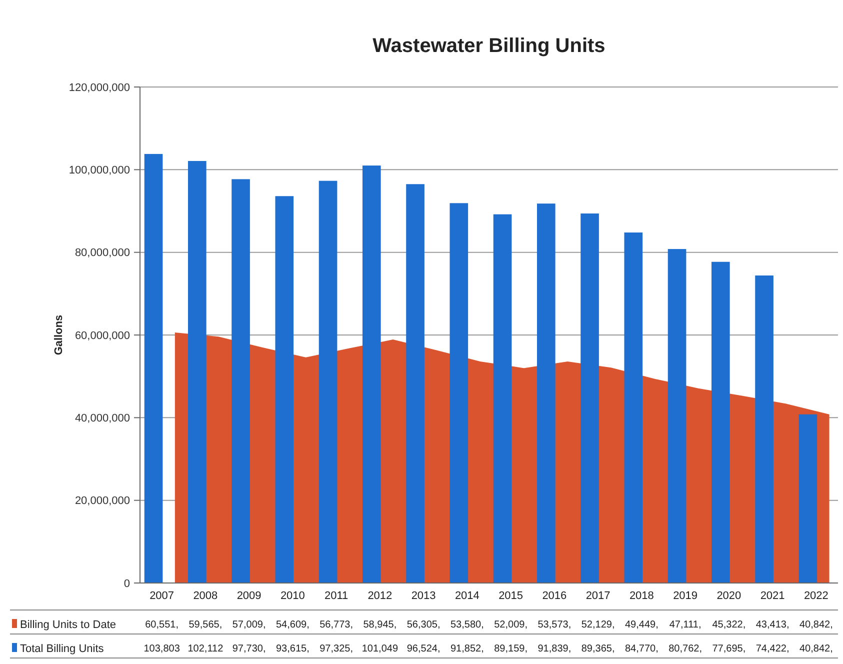 Image resolution: width=843 pixels, height=664 pixels. Describe the element at coordinates (205, 625) in the screenshot. I see `text: 59,565,` at that location.